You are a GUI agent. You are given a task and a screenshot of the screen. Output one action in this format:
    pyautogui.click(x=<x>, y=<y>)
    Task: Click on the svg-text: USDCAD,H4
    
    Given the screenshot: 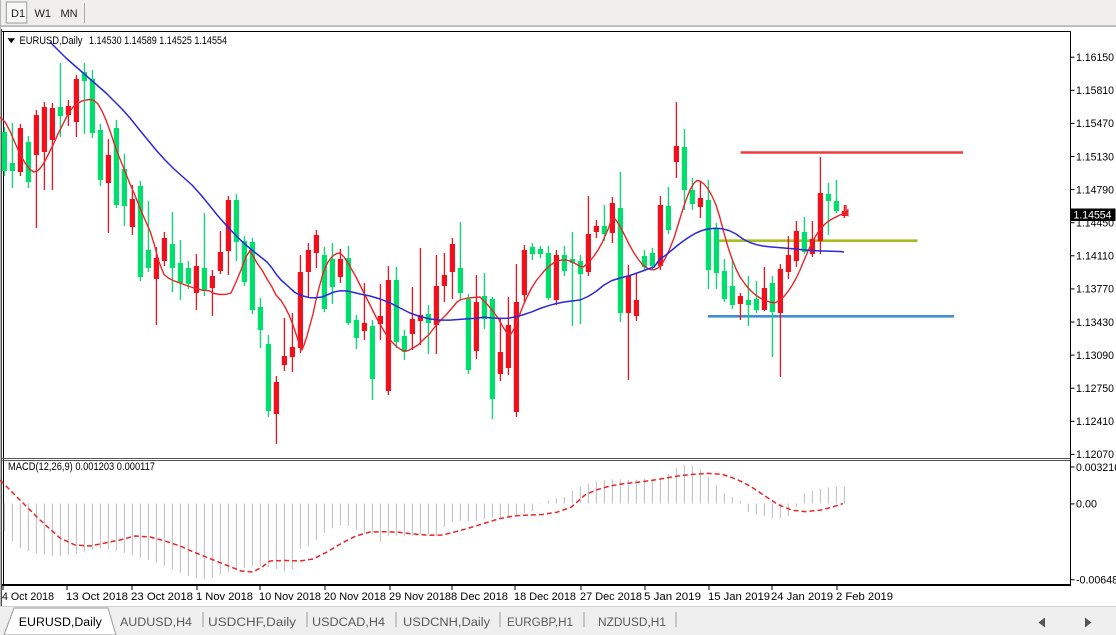 What is the action you would take?
    pyautogui.click(x=349, y=623)
    